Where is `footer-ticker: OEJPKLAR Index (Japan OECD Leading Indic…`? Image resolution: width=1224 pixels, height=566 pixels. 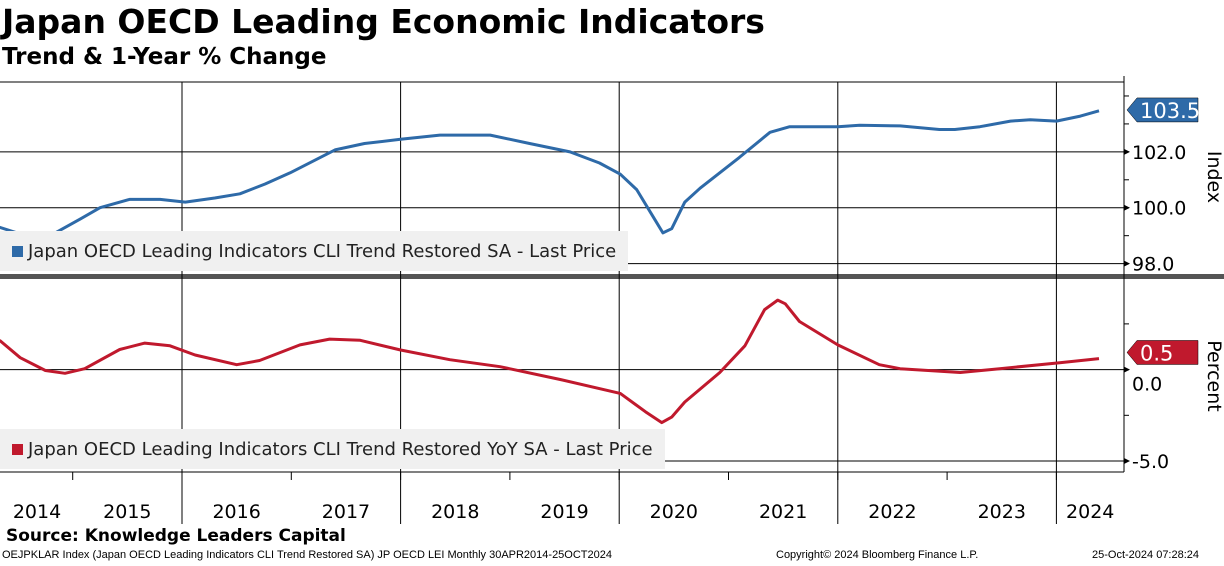
footer-ticker: OEJPKLAR Index (Japan OECD Leading Indic… is located at coordinates (307, 555).